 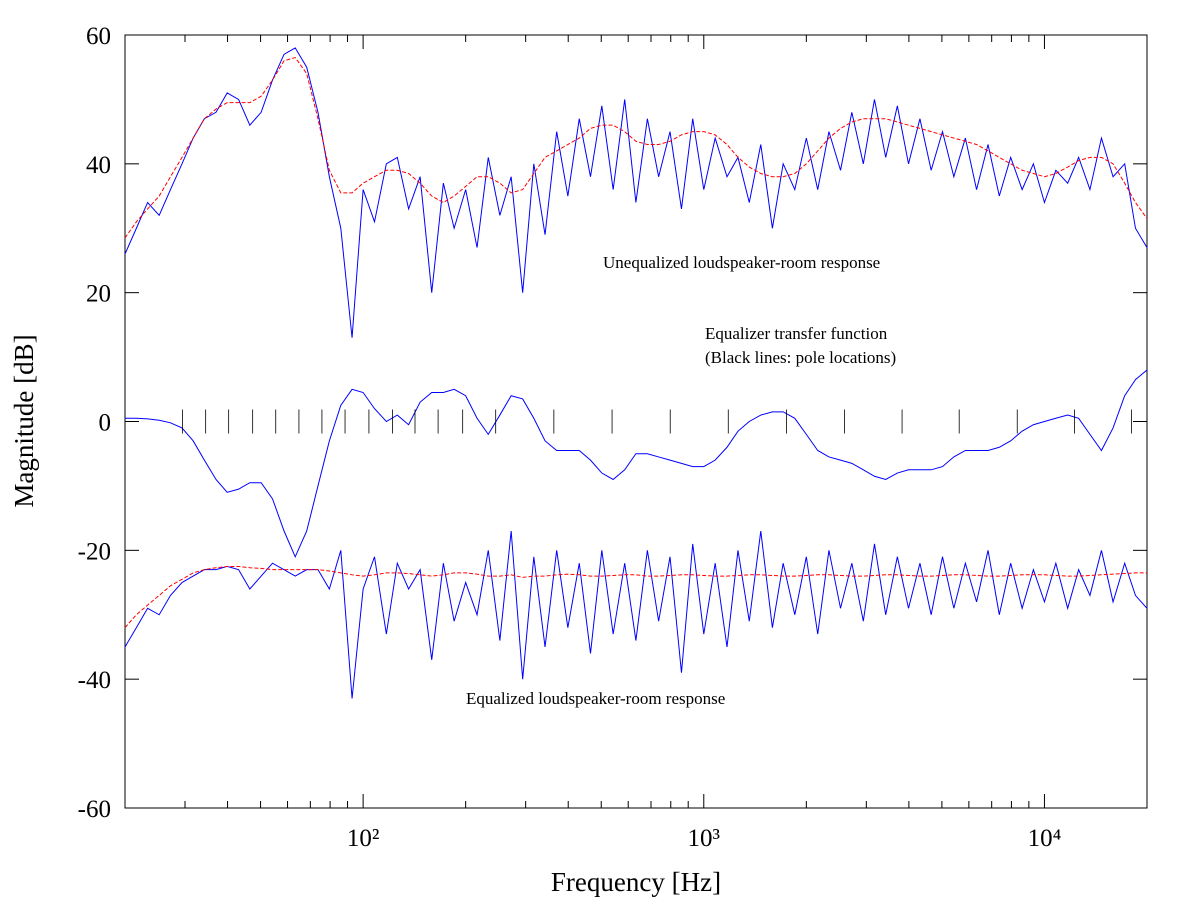 What do you see at coordinates (636, 882) in the screenshot?
I see `x-axis-label: Frequency [Hz]` at bounding box center [636, 882].